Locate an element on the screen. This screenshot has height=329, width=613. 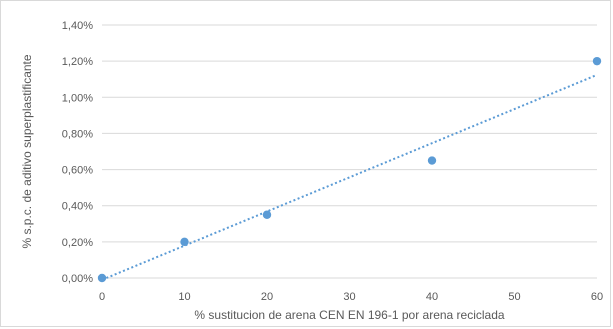
x-tick-label: 10 is located at coordinates (184, 297).